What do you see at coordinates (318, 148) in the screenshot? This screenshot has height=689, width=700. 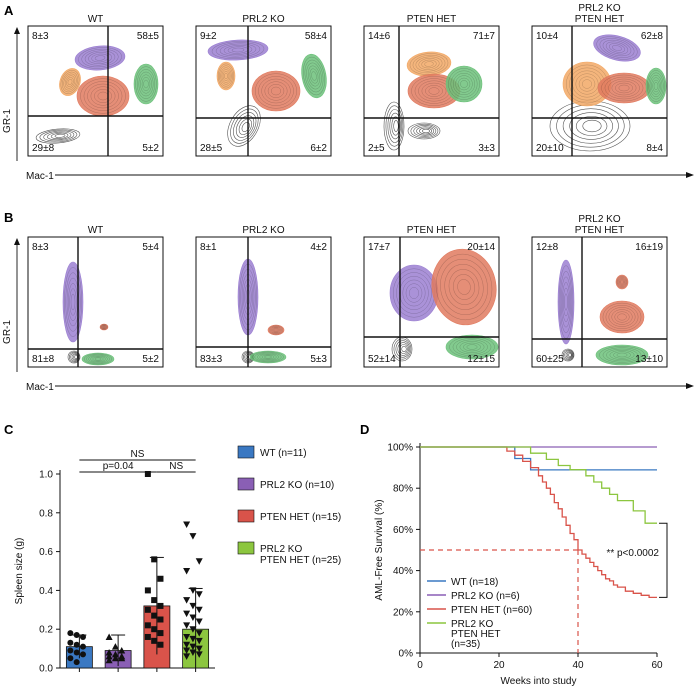 I see `quadrant-bottom-right: 6±2` at bounding box center [318, 148].